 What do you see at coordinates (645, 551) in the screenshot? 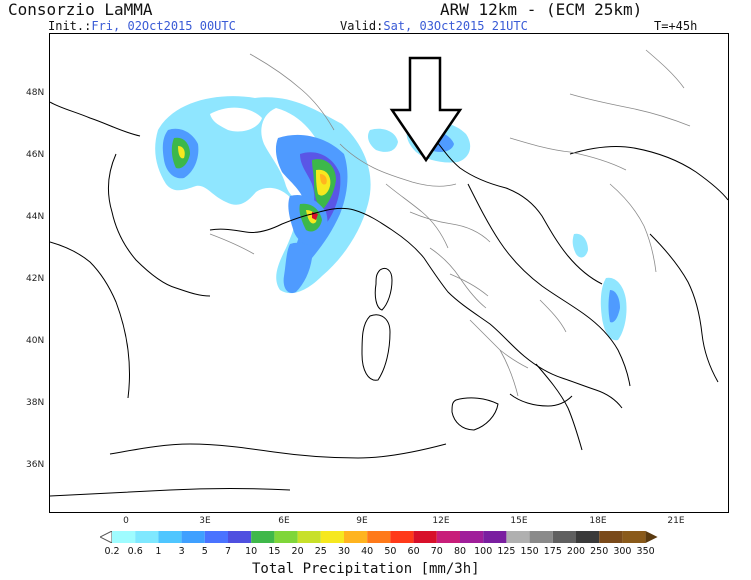
I see `colorbar-label: 350` at bounding box center [645, 551].